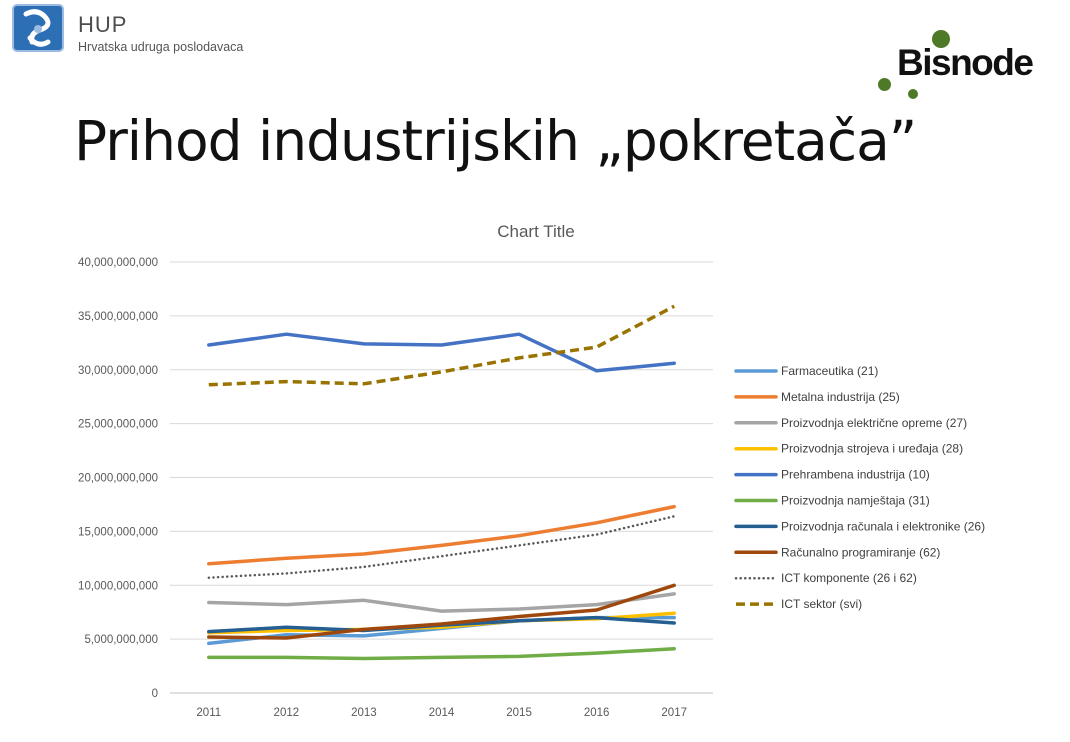 This screenshot has width=1070, height=742. Describe the element at coordinates (597, 713) in the screenshot. I see `x-tick-label: 2016` at that location.